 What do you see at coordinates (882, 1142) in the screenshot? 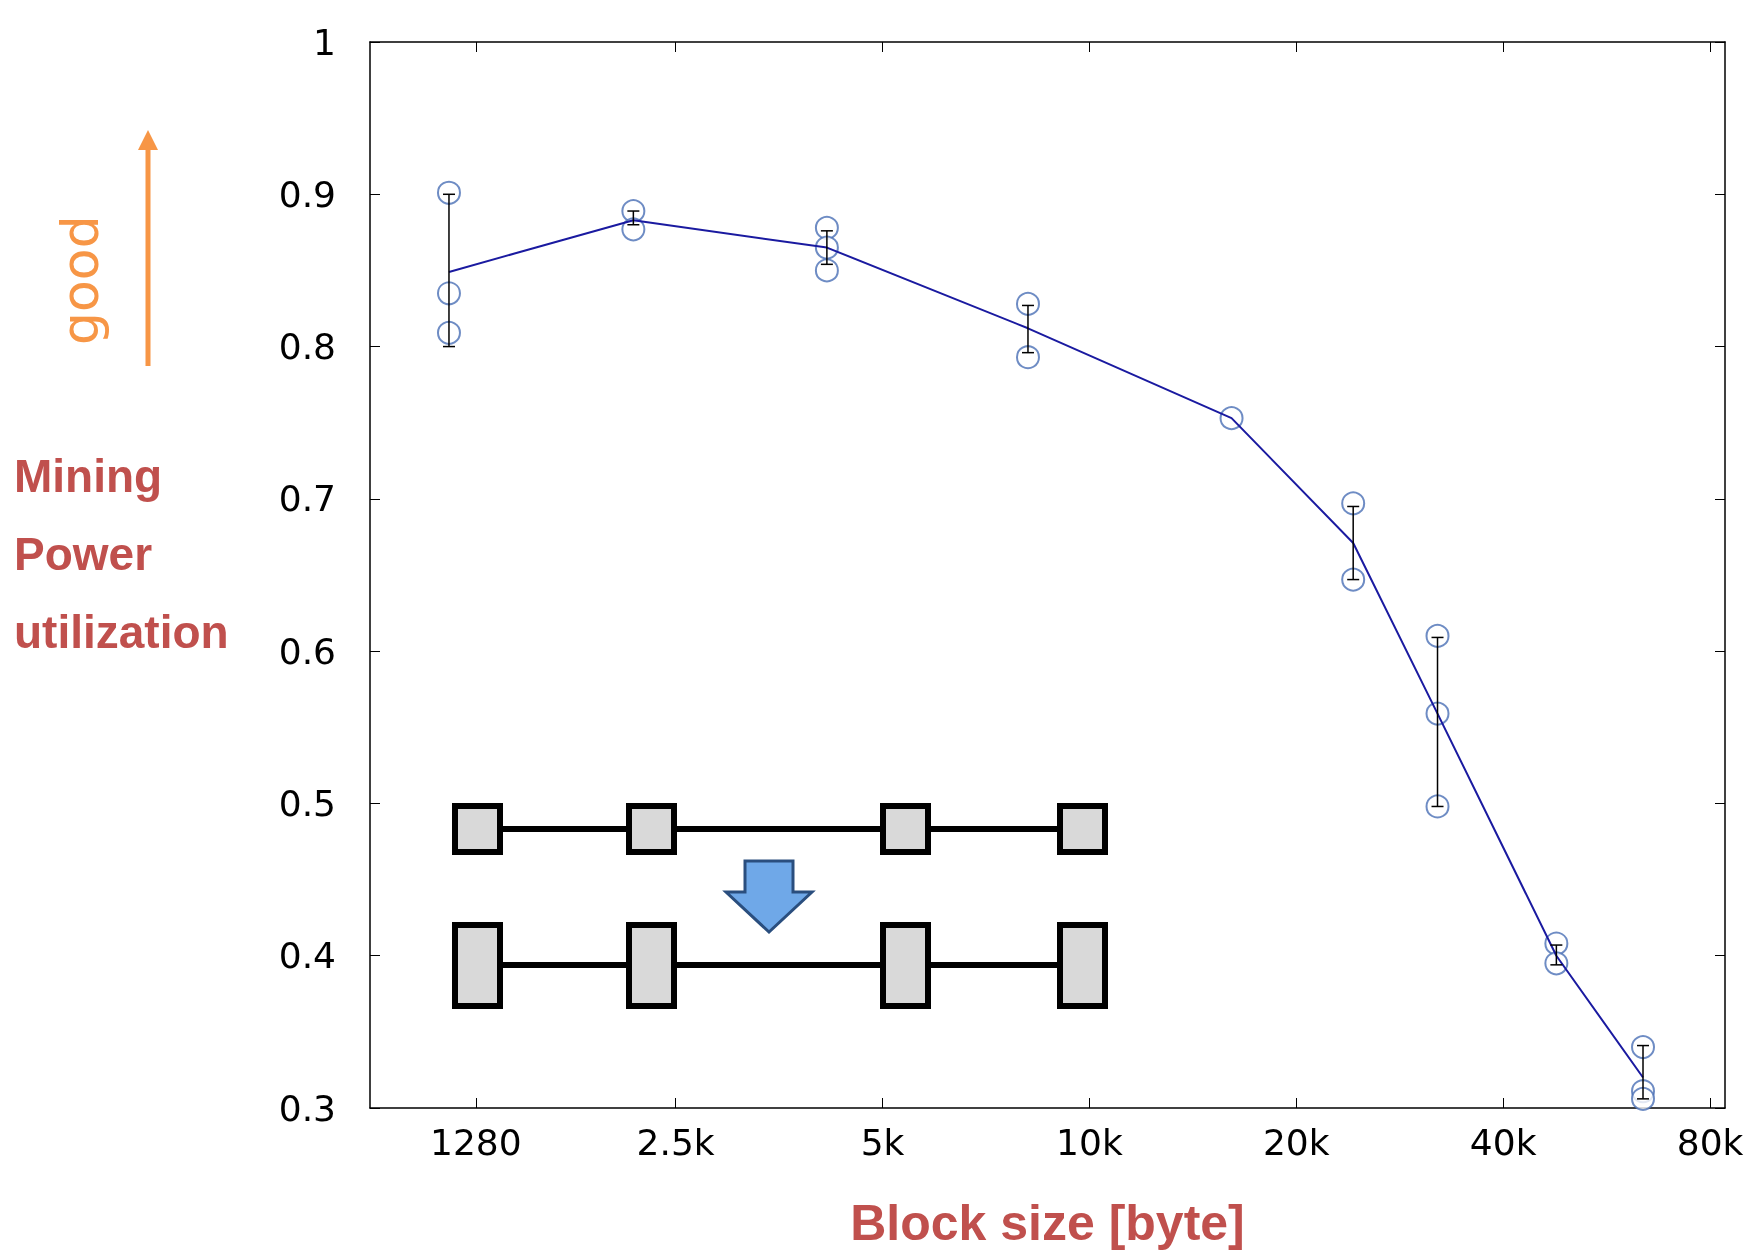
I see `x-tick-label: 5k` at bounding box center [882, 1142].